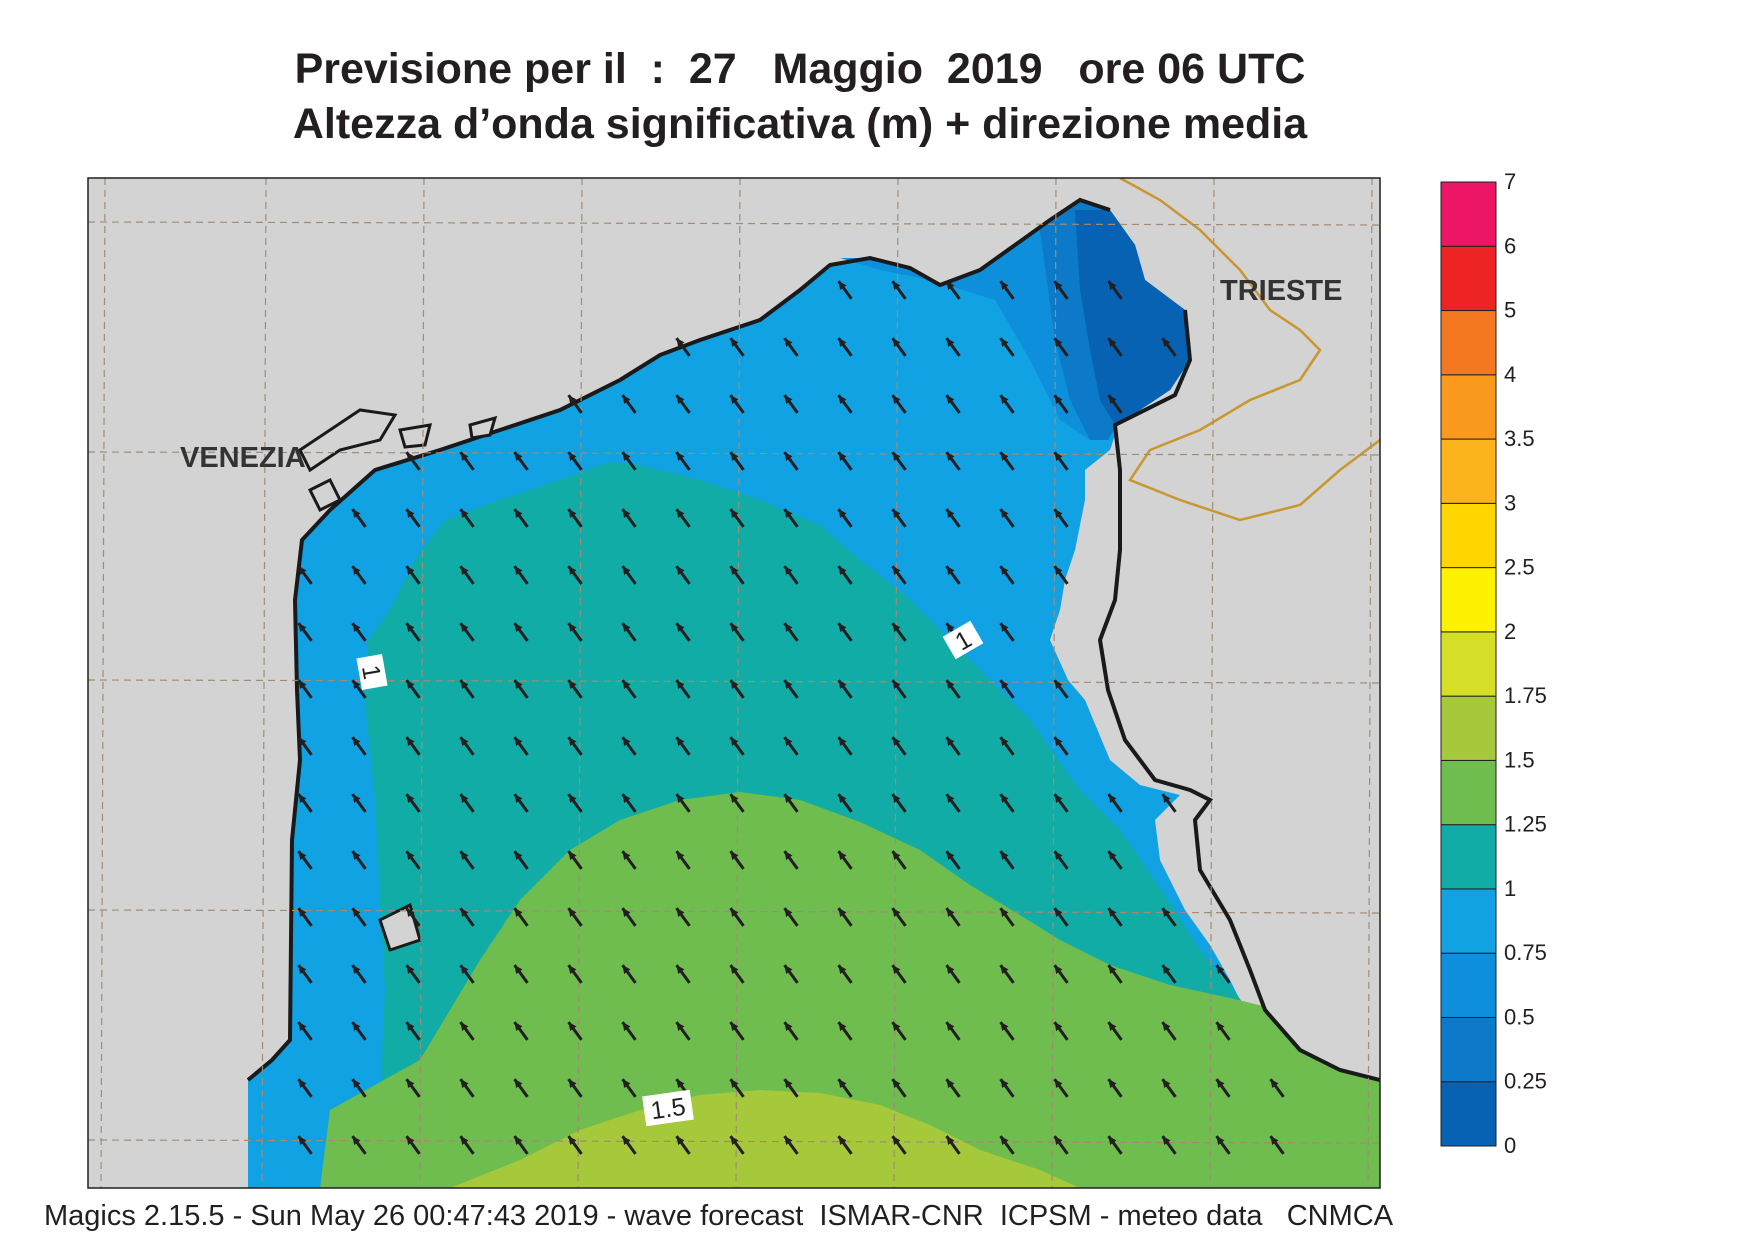 Image resolution: width=1755 pixels, height=1242 pixels. Describe the element at coordinates (1510, 374) in the screenshot. I see `colorbar-tick-label: 4` at that location.